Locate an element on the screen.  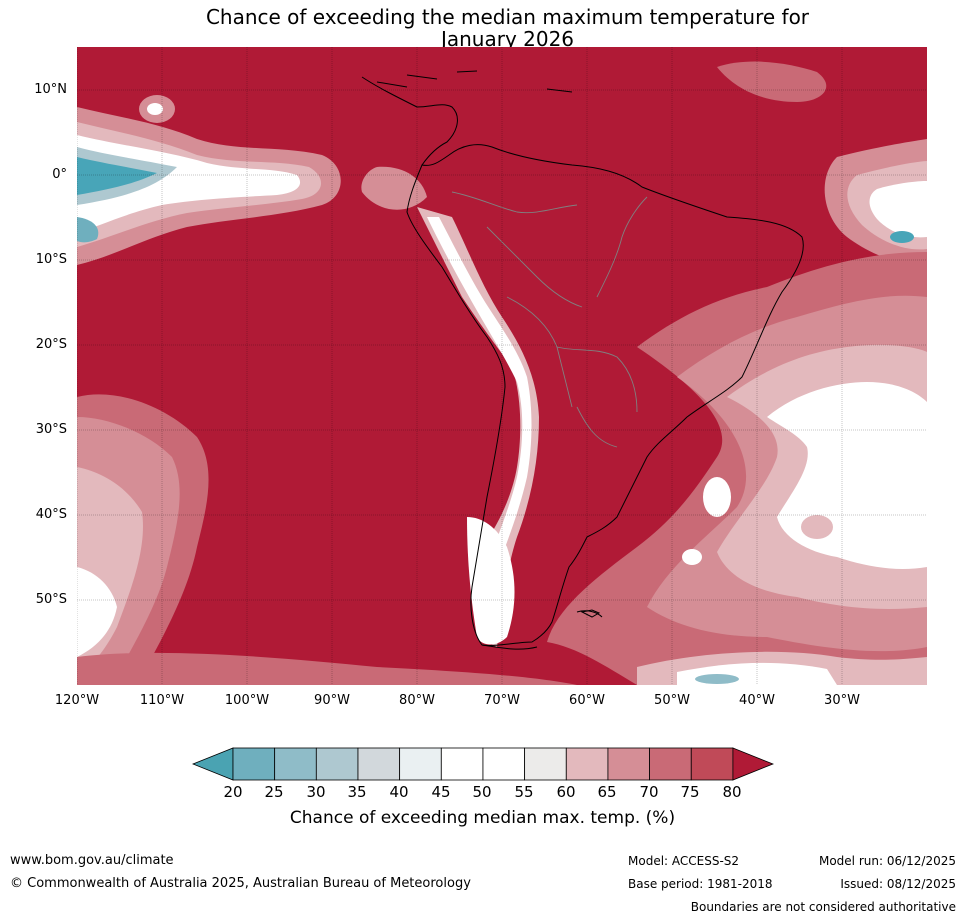
colorbar-tick-80: 80 is located at coordinates (732, 792).